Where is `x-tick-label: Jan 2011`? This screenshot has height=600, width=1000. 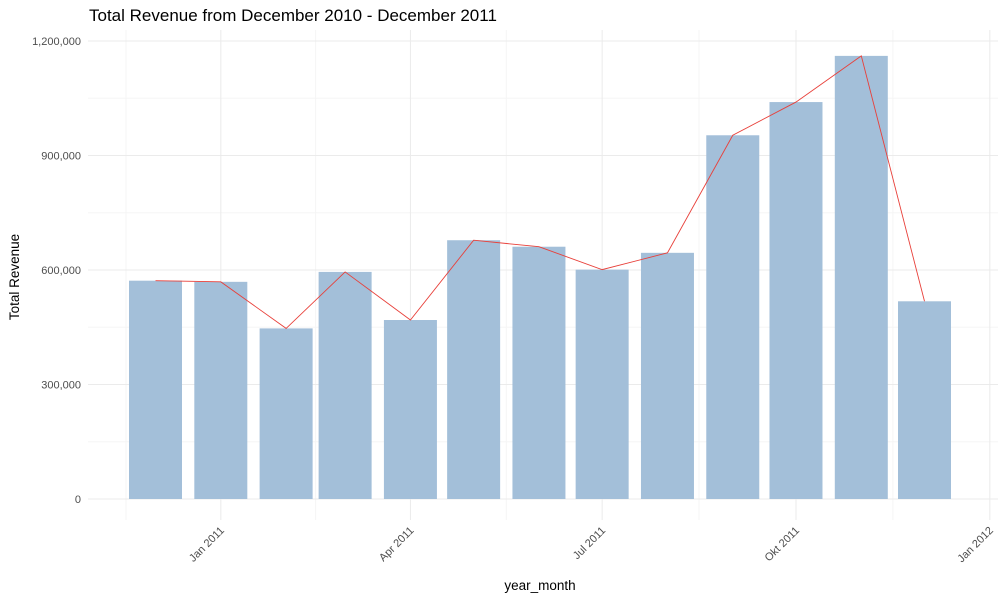
x-tick-label: Jan 2011 is located at coordinates (207, 545).